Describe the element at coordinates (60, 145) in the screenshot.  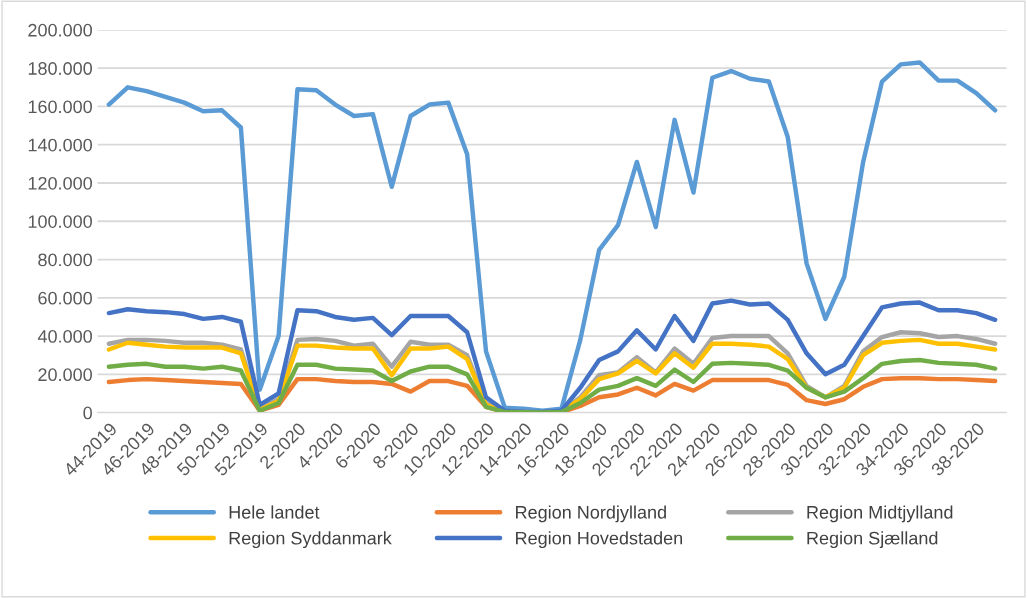
I see `y-tick-label: 140.000` at that location.